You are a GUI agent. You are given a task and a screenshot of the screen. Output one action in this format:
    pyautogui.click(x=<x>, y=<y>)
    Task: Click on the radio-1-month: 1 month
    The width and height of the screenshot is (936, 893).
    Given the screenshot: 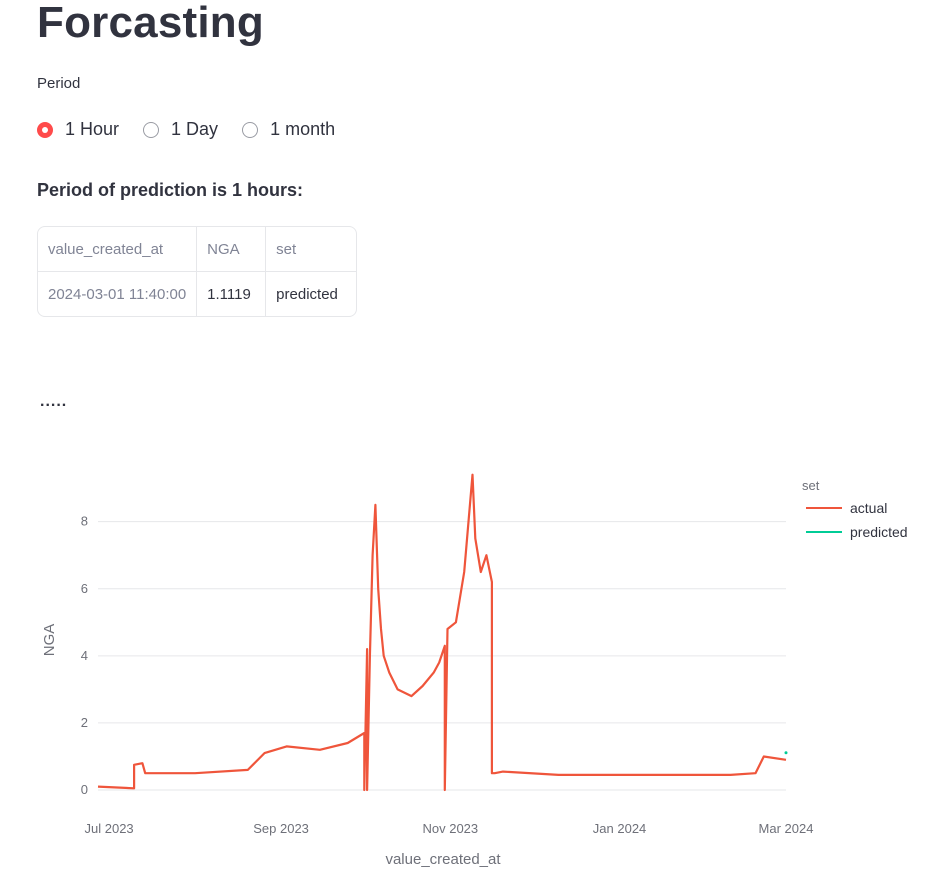 What is the action you would take?
    pyautogui.click(x=288, y=129)
    